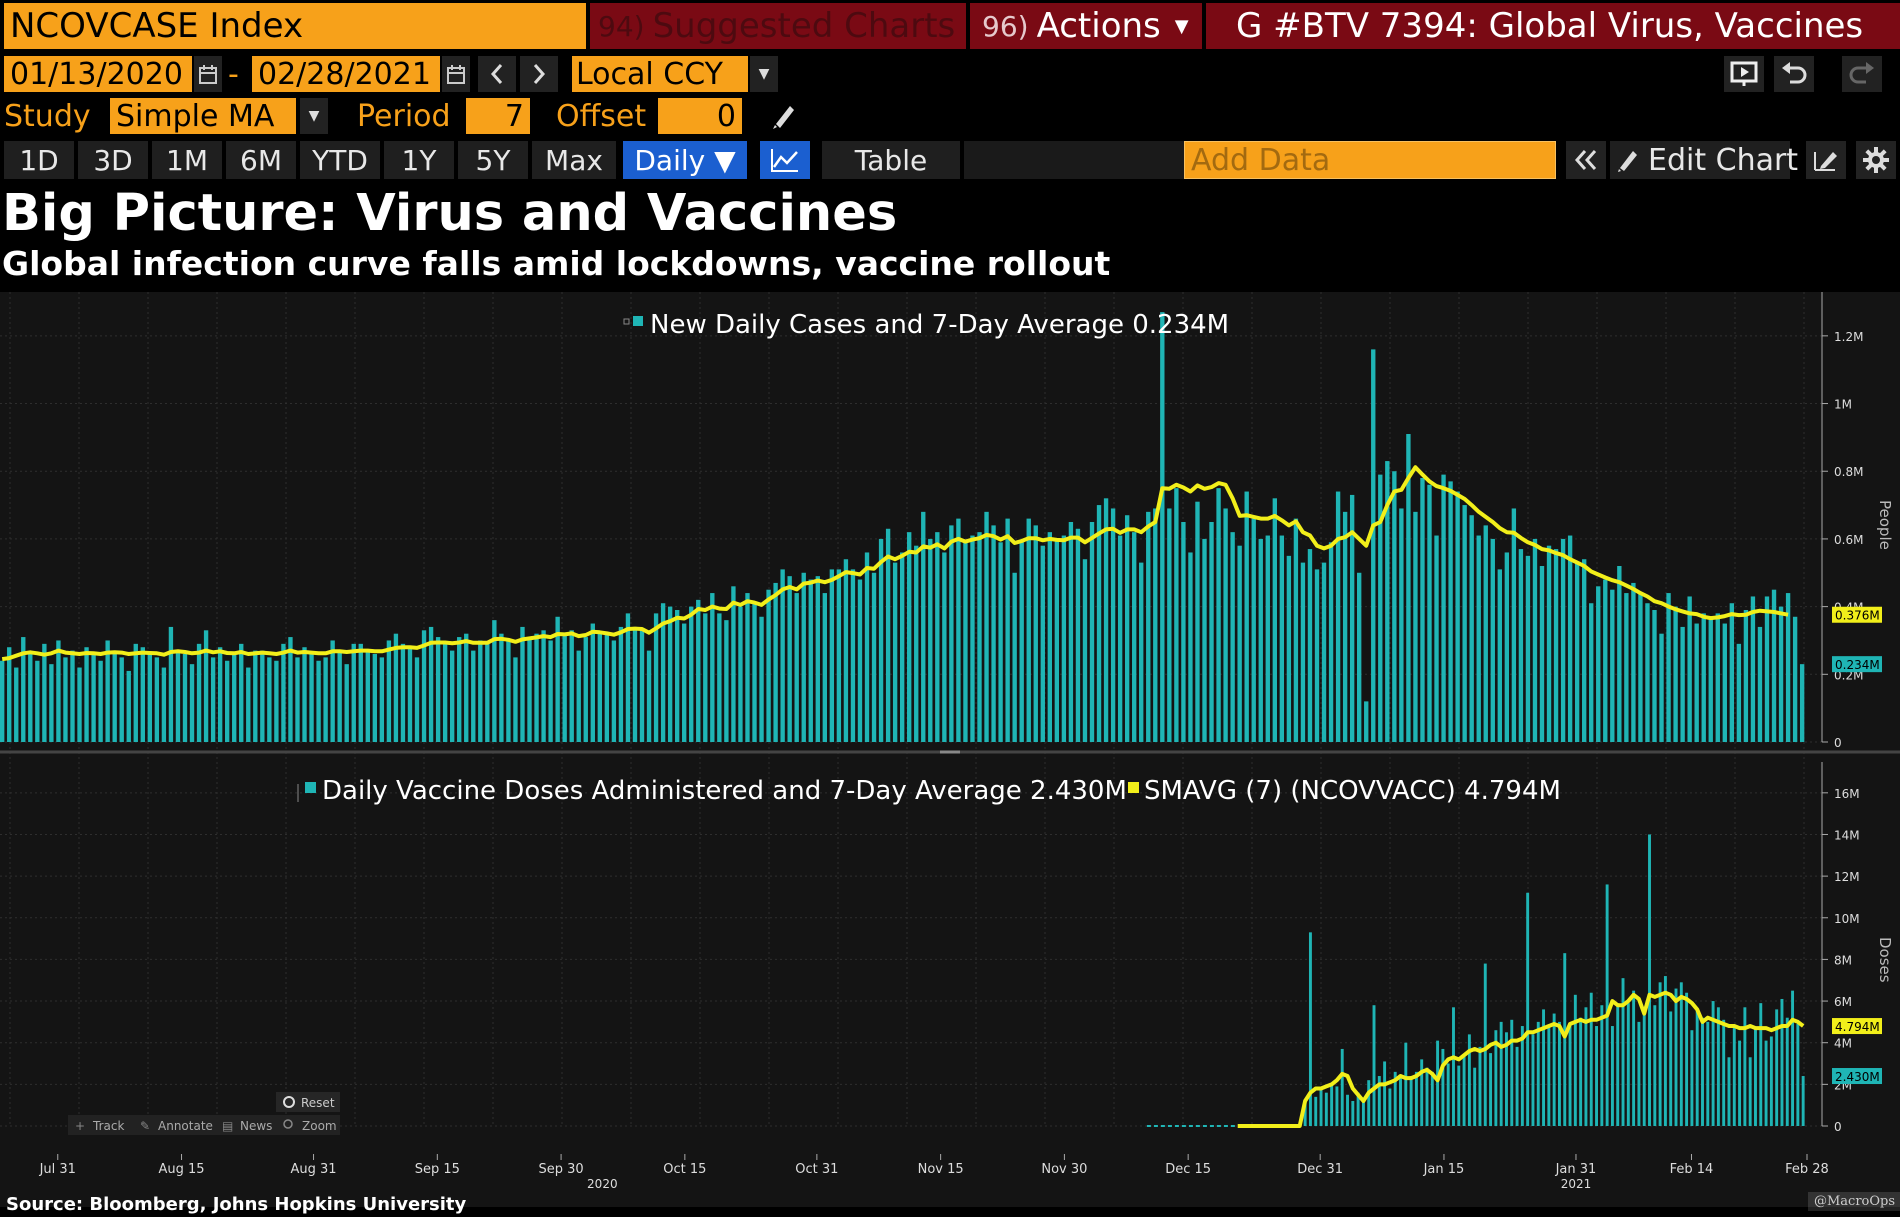 The image size is (1900, 1217). Describe the element at coordinates (1133, 787) in the screenshot. I see `legend-swatch-smavg` at that location.